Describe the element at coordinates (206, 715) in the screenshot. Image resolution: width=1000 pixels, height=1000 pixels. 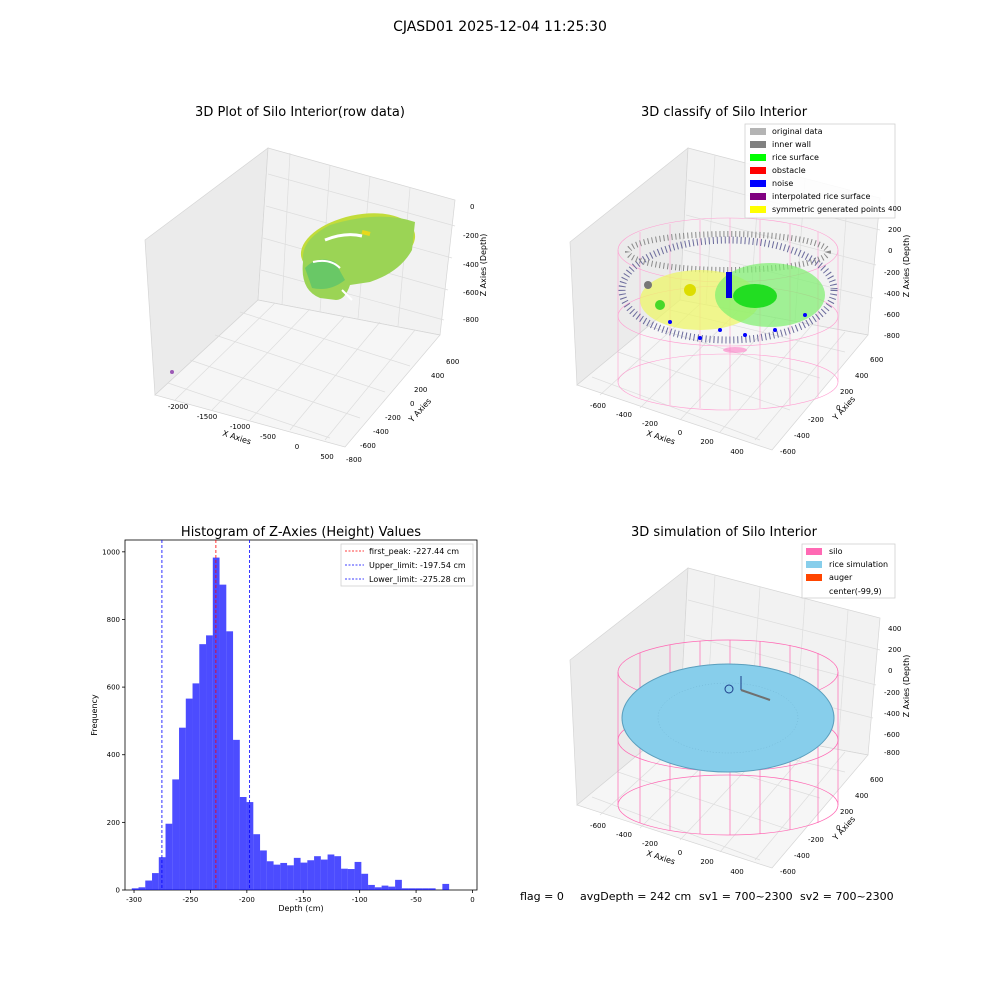
I see `hist-reference-lines` at that location.